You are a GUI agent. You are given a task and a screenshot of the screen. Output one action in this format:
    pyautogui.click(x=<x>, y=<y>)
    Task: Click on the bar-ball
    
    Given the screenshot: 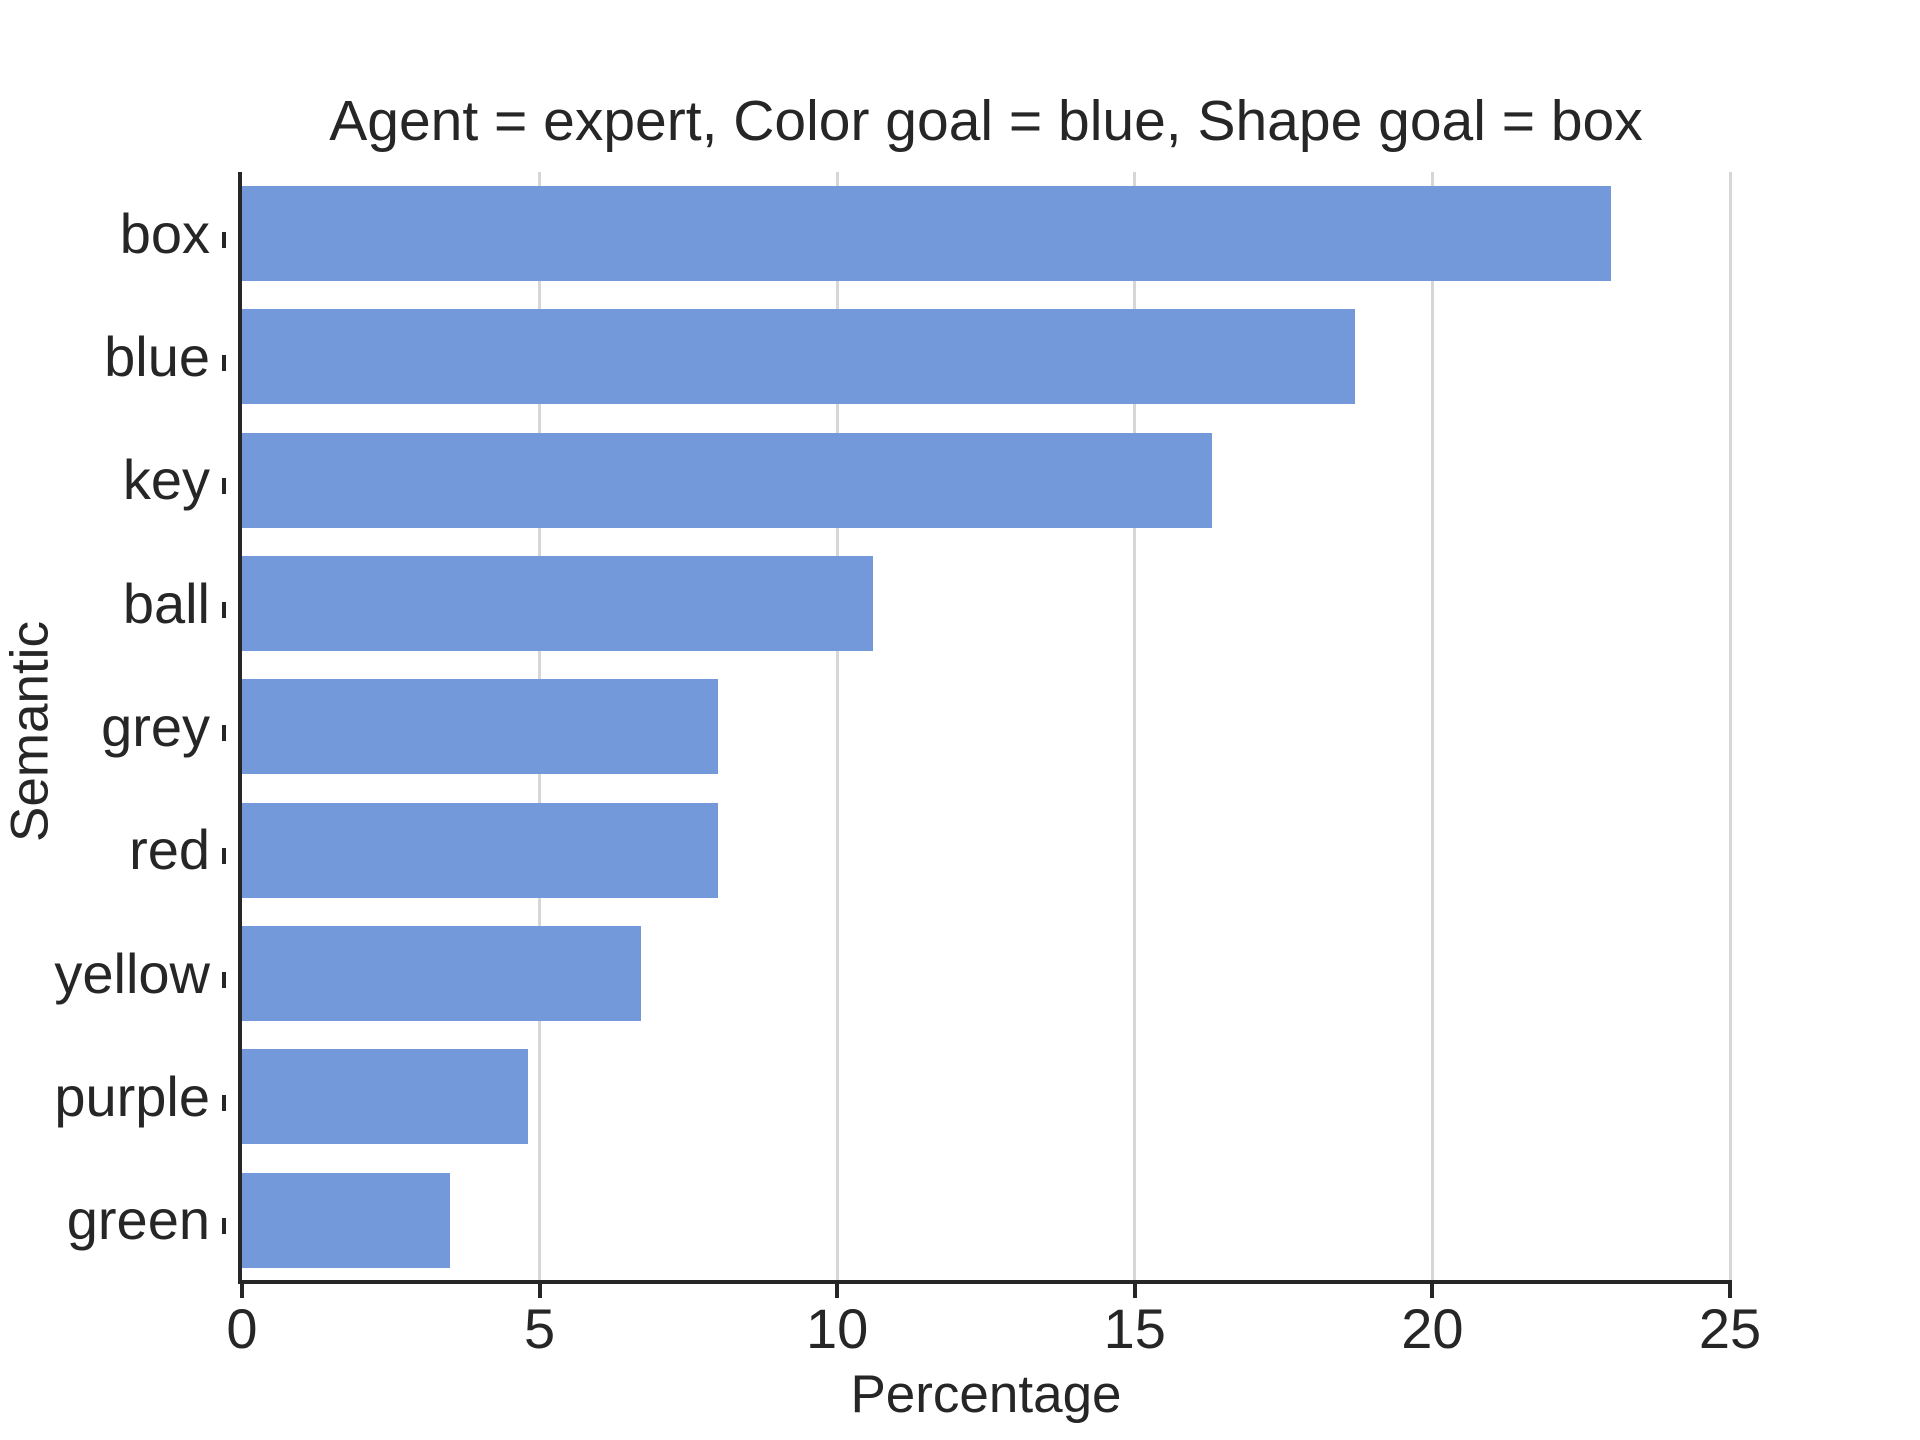 What is the action you would take?
    pyautogui.click(x=557, y=604)
    